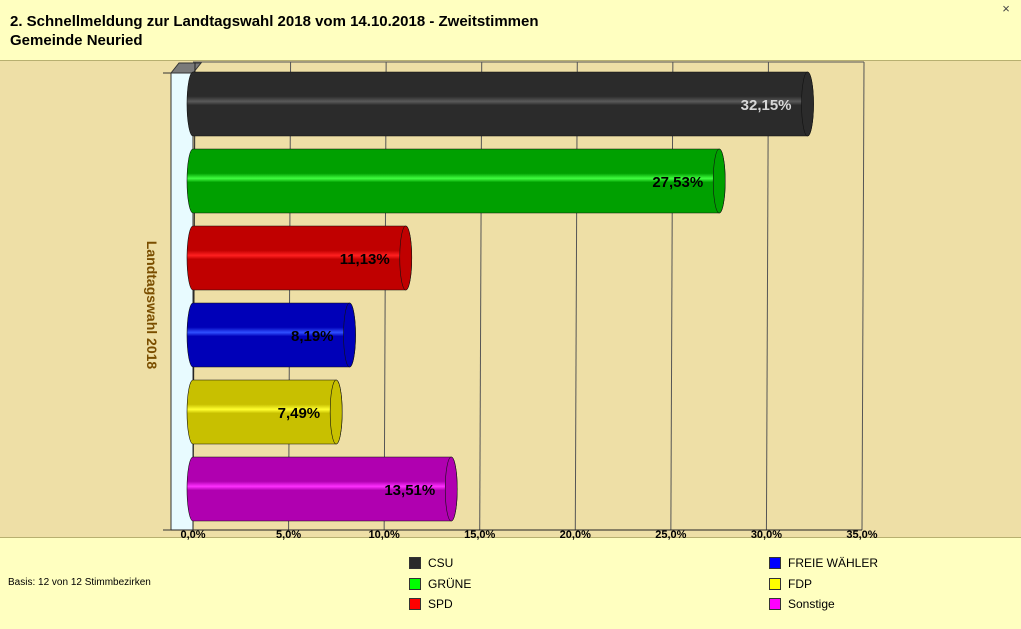 The width and height of the screenshot is (1021, 629). What do you see at coordinates (299, 258) in the screenshot?
I see `bar-spd: 11,13%` at bounding box center [299, 258].